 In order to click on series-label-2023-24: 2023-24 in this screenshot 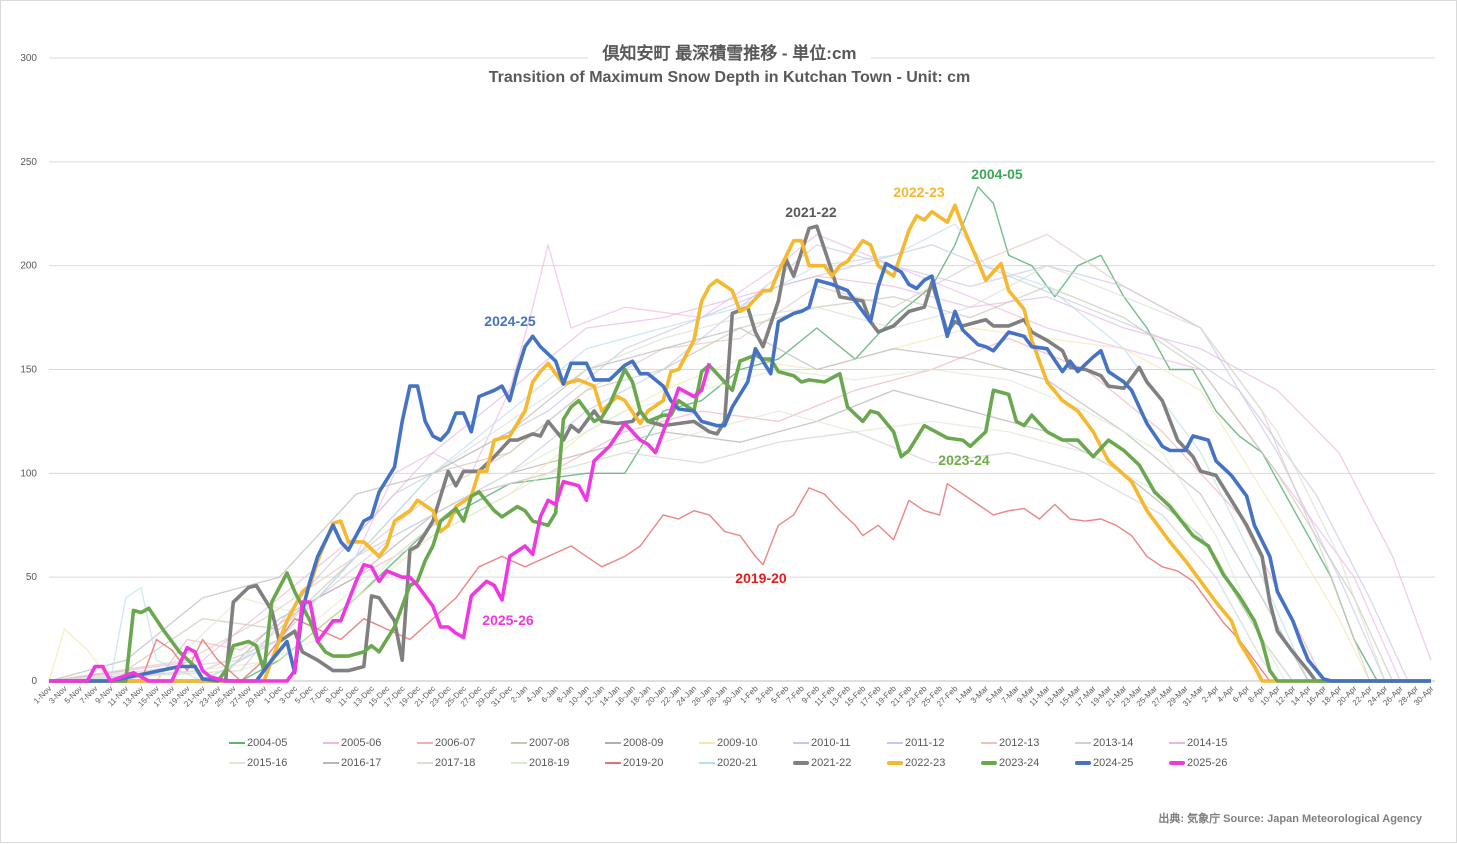, I will do `click(964, 460)`.